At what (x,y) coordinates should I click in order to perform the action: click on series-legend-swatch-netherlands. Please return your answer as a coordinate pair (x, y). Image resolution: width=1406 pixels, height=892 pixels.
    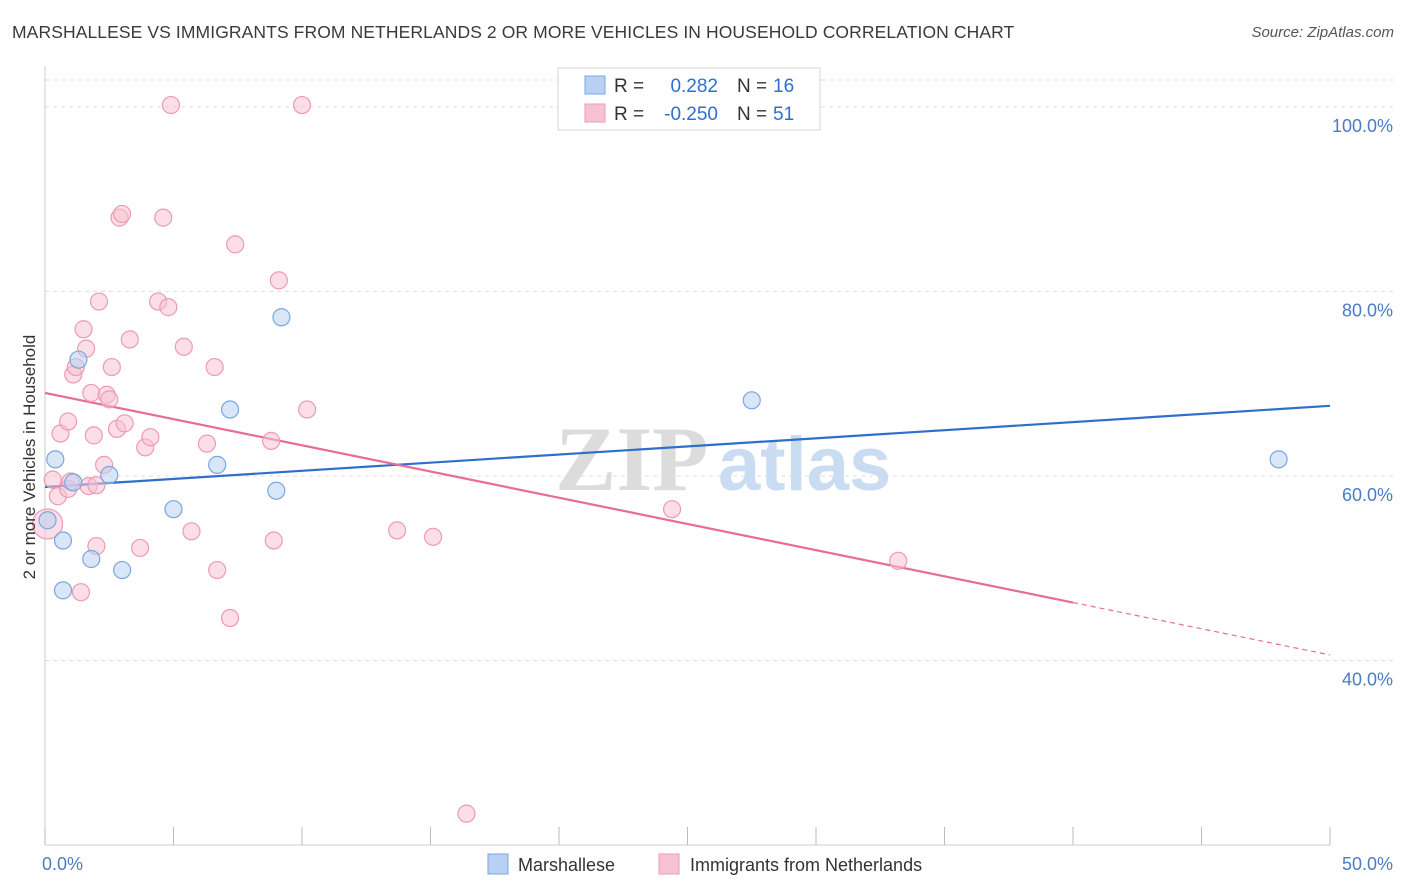
    Looking at the image, I should click on (669, 864).